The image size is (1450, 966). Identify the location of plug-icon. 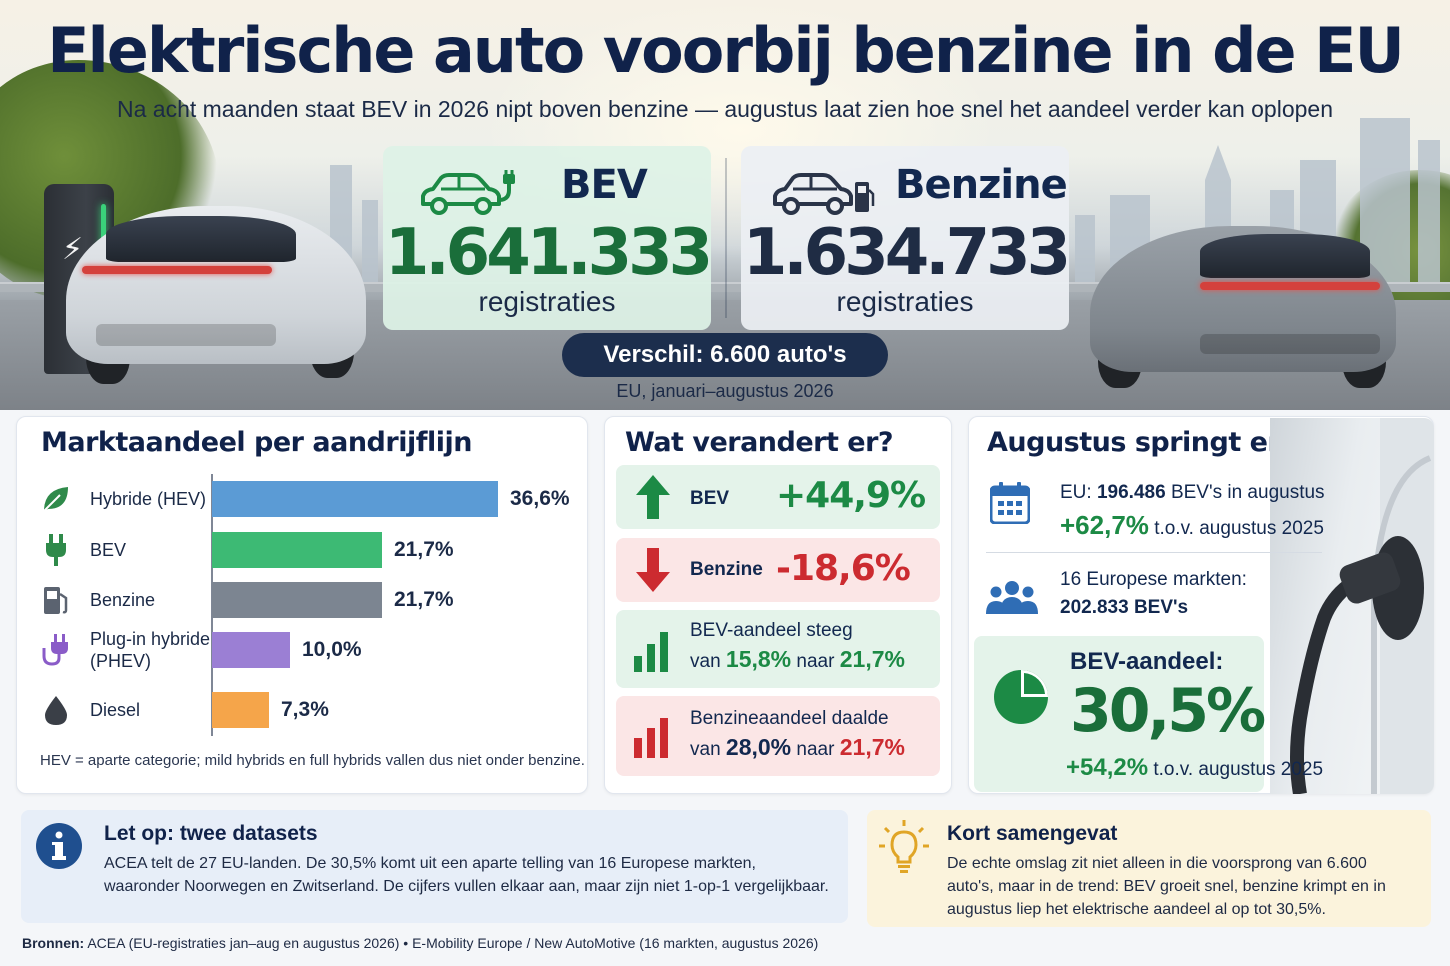
(56, 550).